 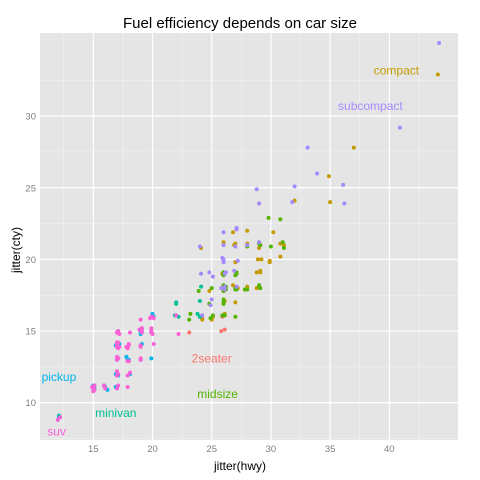 What do you see at coordinates (211, 449) in the screenshot?
I see `x-tick-label: 25` at bounding box center [211, 449].